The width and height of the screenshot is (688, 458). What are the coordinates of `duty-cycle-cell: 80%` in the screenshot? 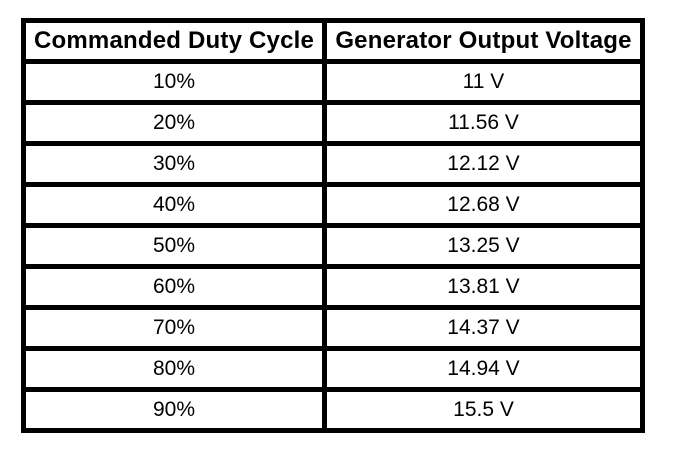 It's located at (174, 369).